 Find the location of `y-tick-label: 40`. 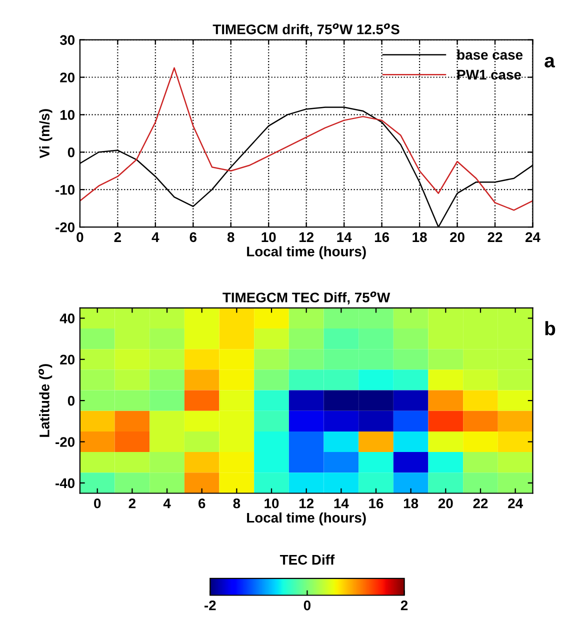

y-tick-label: 40 is located at coordinates (67, 319).